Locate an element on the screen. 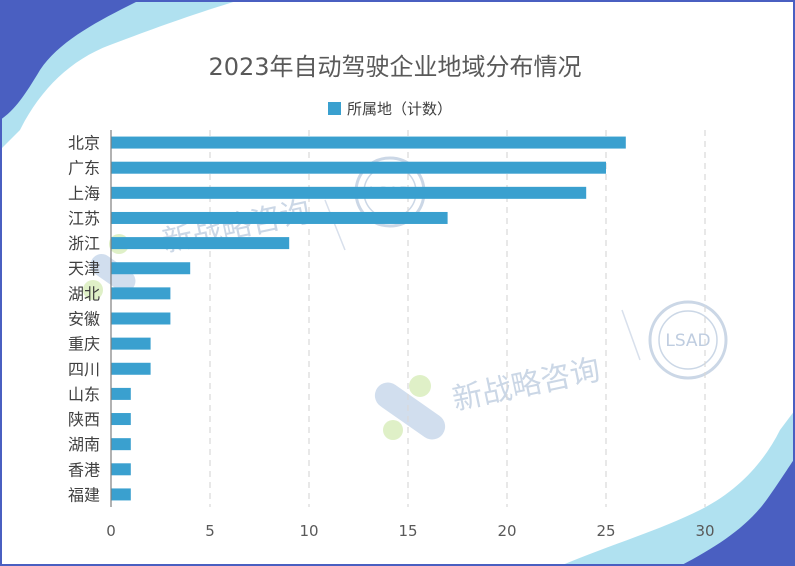  category-label: 江苏 is located at coordinates (84, 218).